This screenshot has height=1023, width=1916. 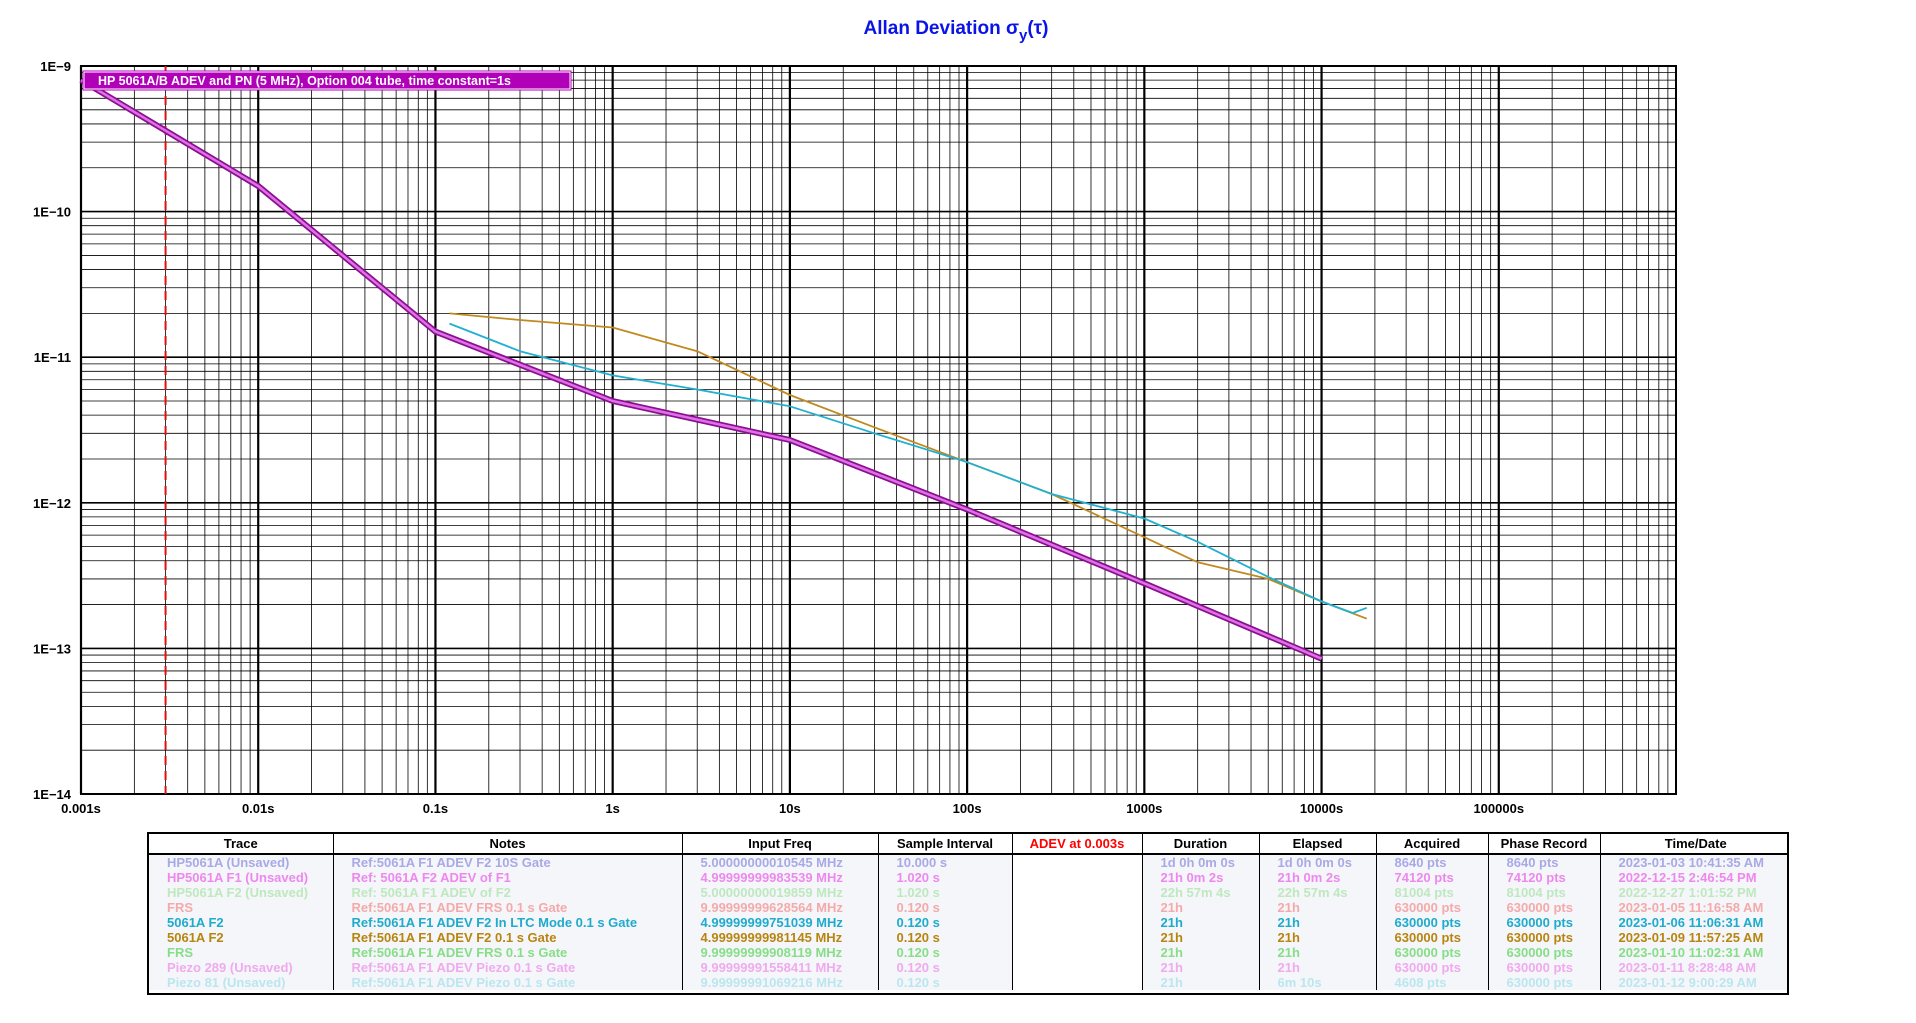 I want to click on table-cell: 21h 0m 2s, so click(x=1318, y=877).